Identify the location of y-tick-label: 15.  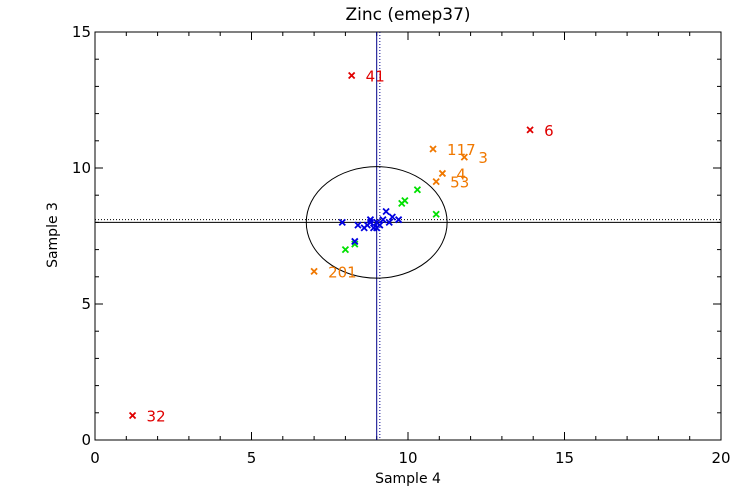
(81, 32).